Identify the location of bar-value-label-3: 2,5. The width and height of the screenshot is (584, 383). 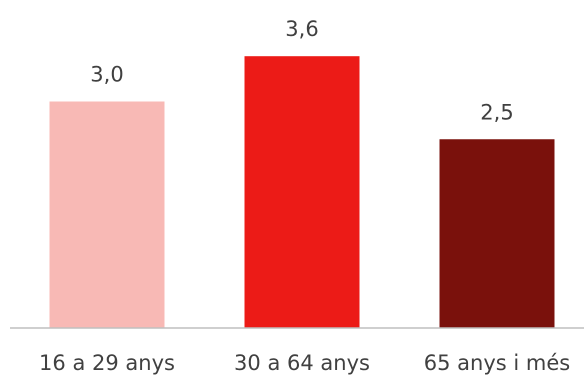
(496, 112).